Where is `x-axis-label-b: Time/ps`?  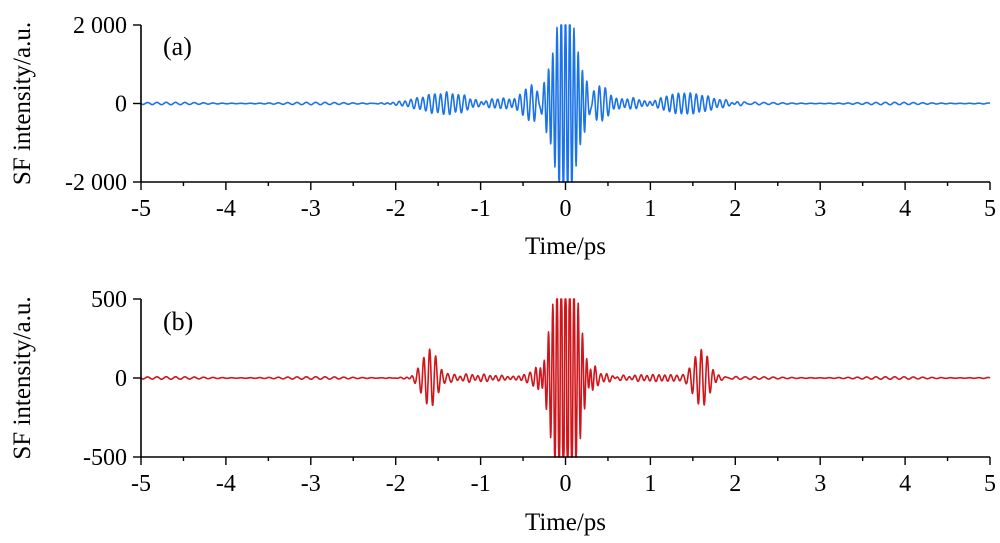
x-axis-label-b: Time/ps is located at coordinates (565, 522).